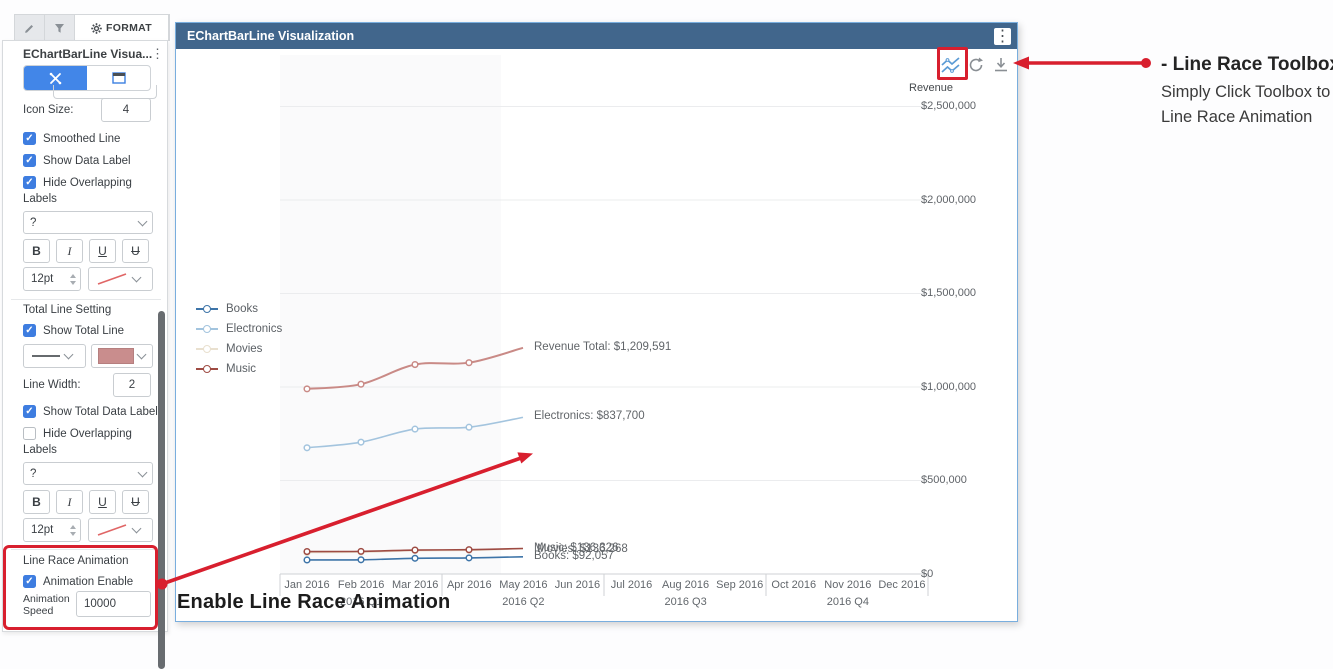  I want to click on funnel-icon, so click(59, 28).